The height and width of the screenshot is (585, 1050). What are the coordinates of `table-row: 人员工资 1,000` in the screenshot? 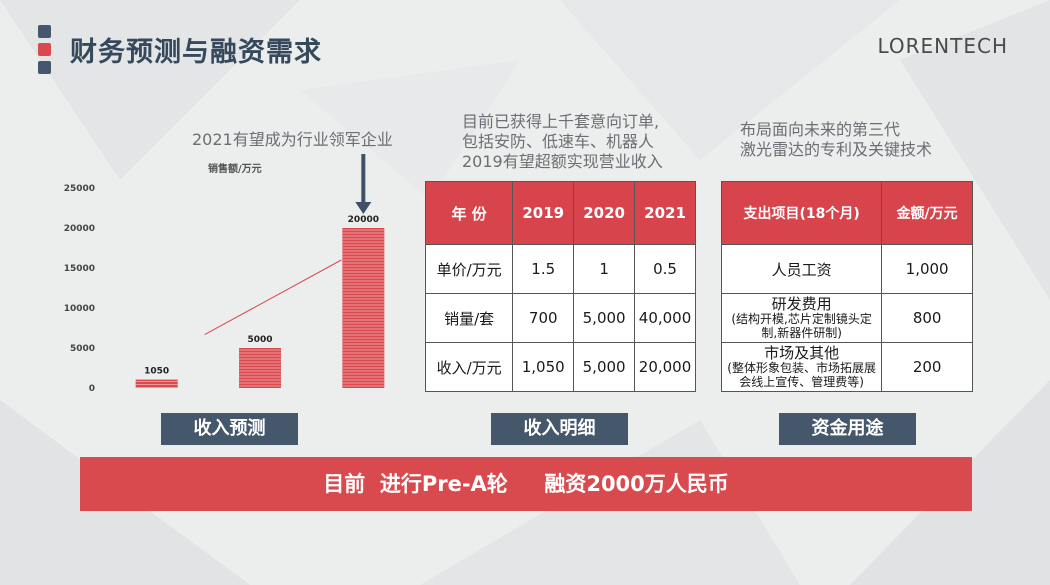 It's located at (846, 269).